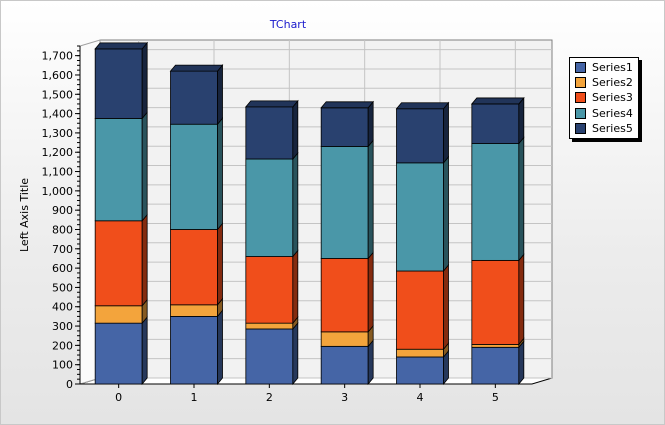  I want to click on legend-label: Series4, so click(612, 113).